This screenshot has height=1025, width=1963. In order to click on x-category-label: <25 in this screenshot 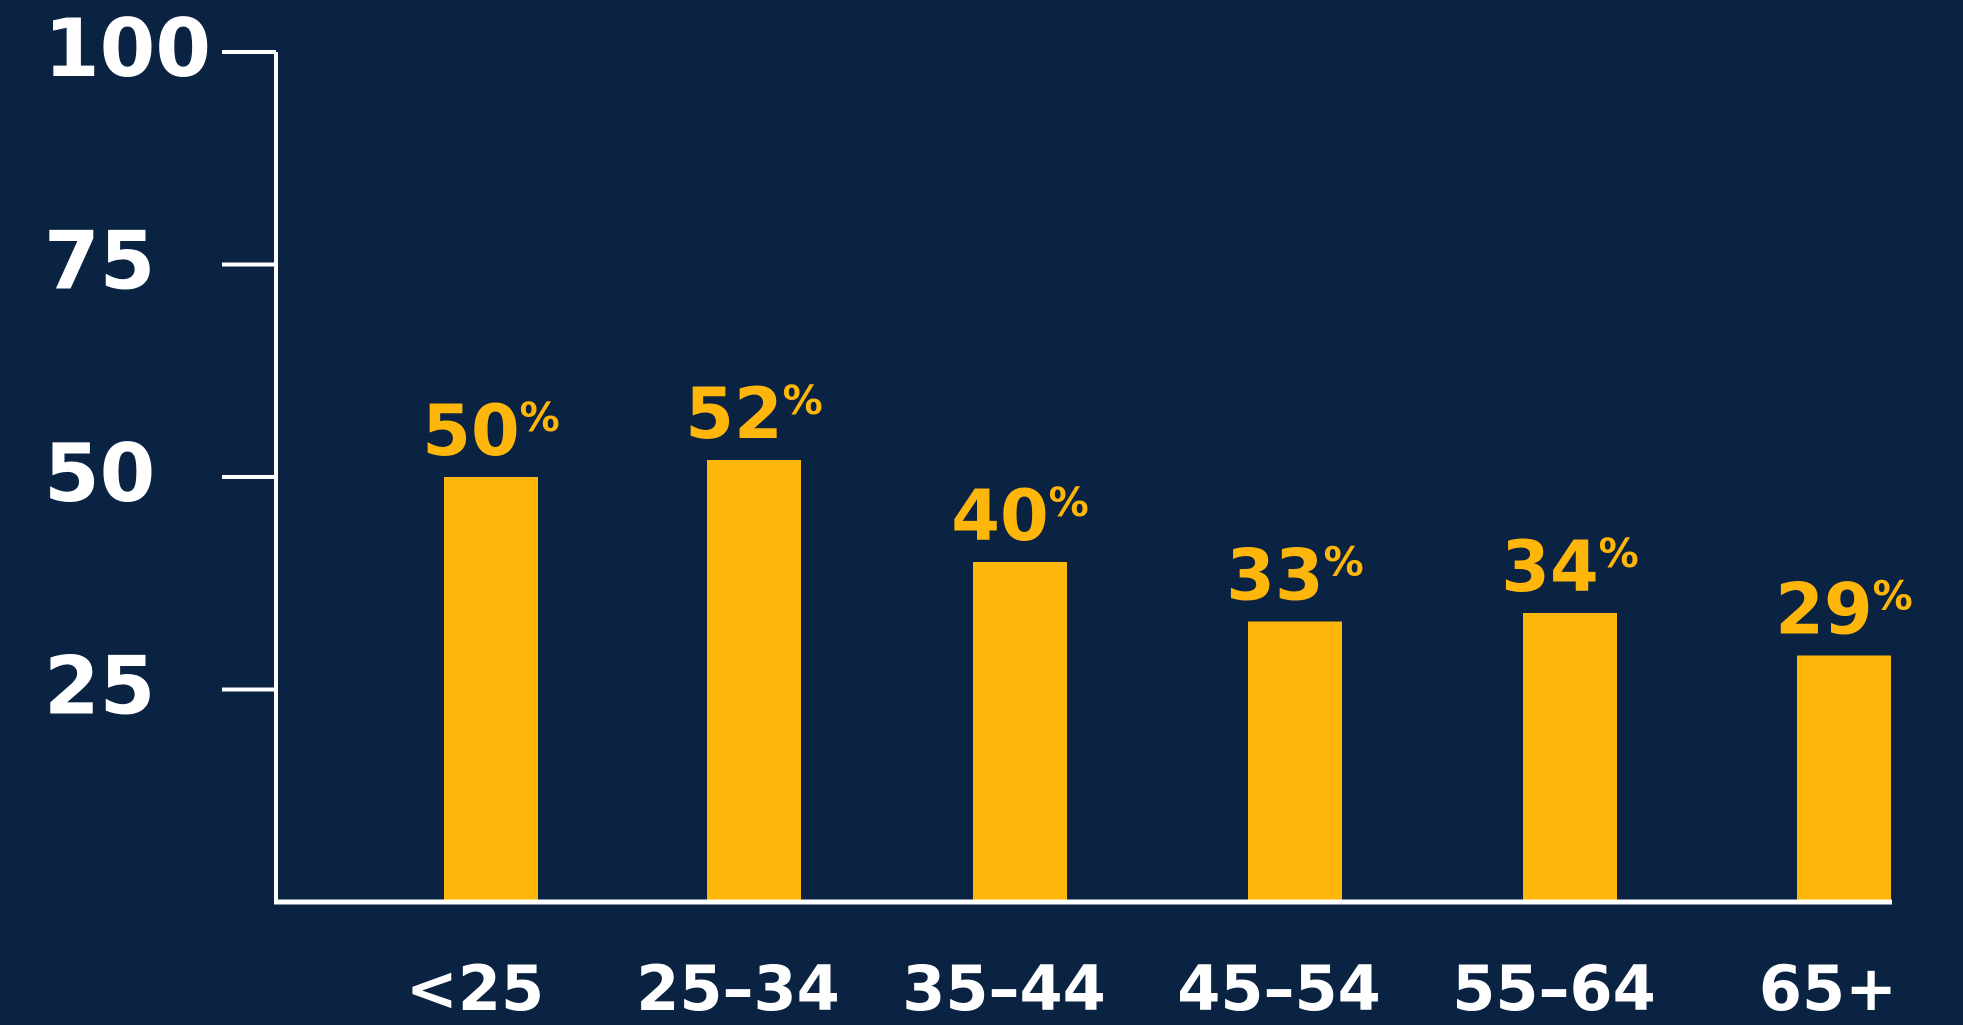, I will do `click(475, 986)`.